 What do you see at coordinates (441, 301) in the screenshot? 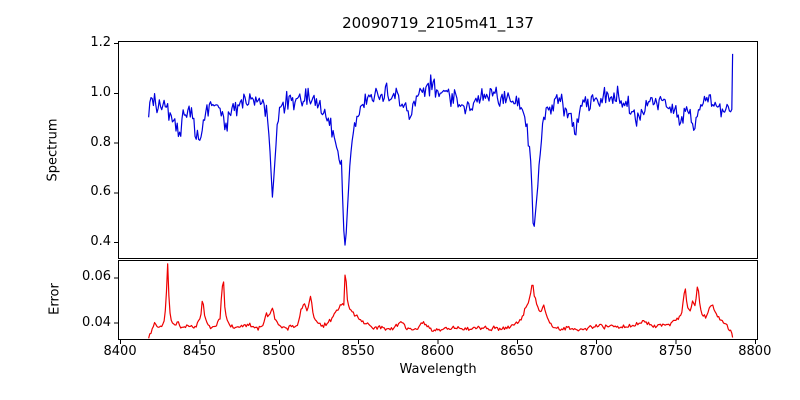
I see `error-line` at bounding box center [441, 301].